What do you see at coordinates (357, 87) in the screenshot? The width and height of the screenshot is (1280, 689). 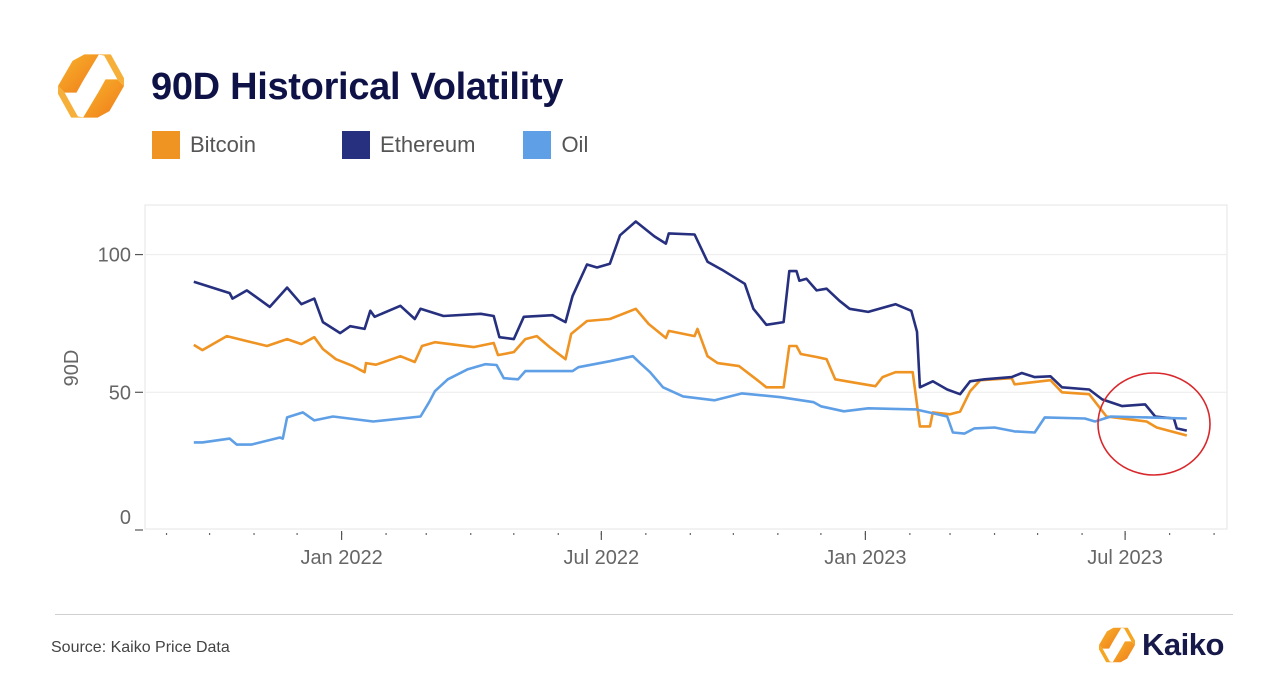 I see `chart-title: 90D Historical Volatility` at bounding box center [357, 87].